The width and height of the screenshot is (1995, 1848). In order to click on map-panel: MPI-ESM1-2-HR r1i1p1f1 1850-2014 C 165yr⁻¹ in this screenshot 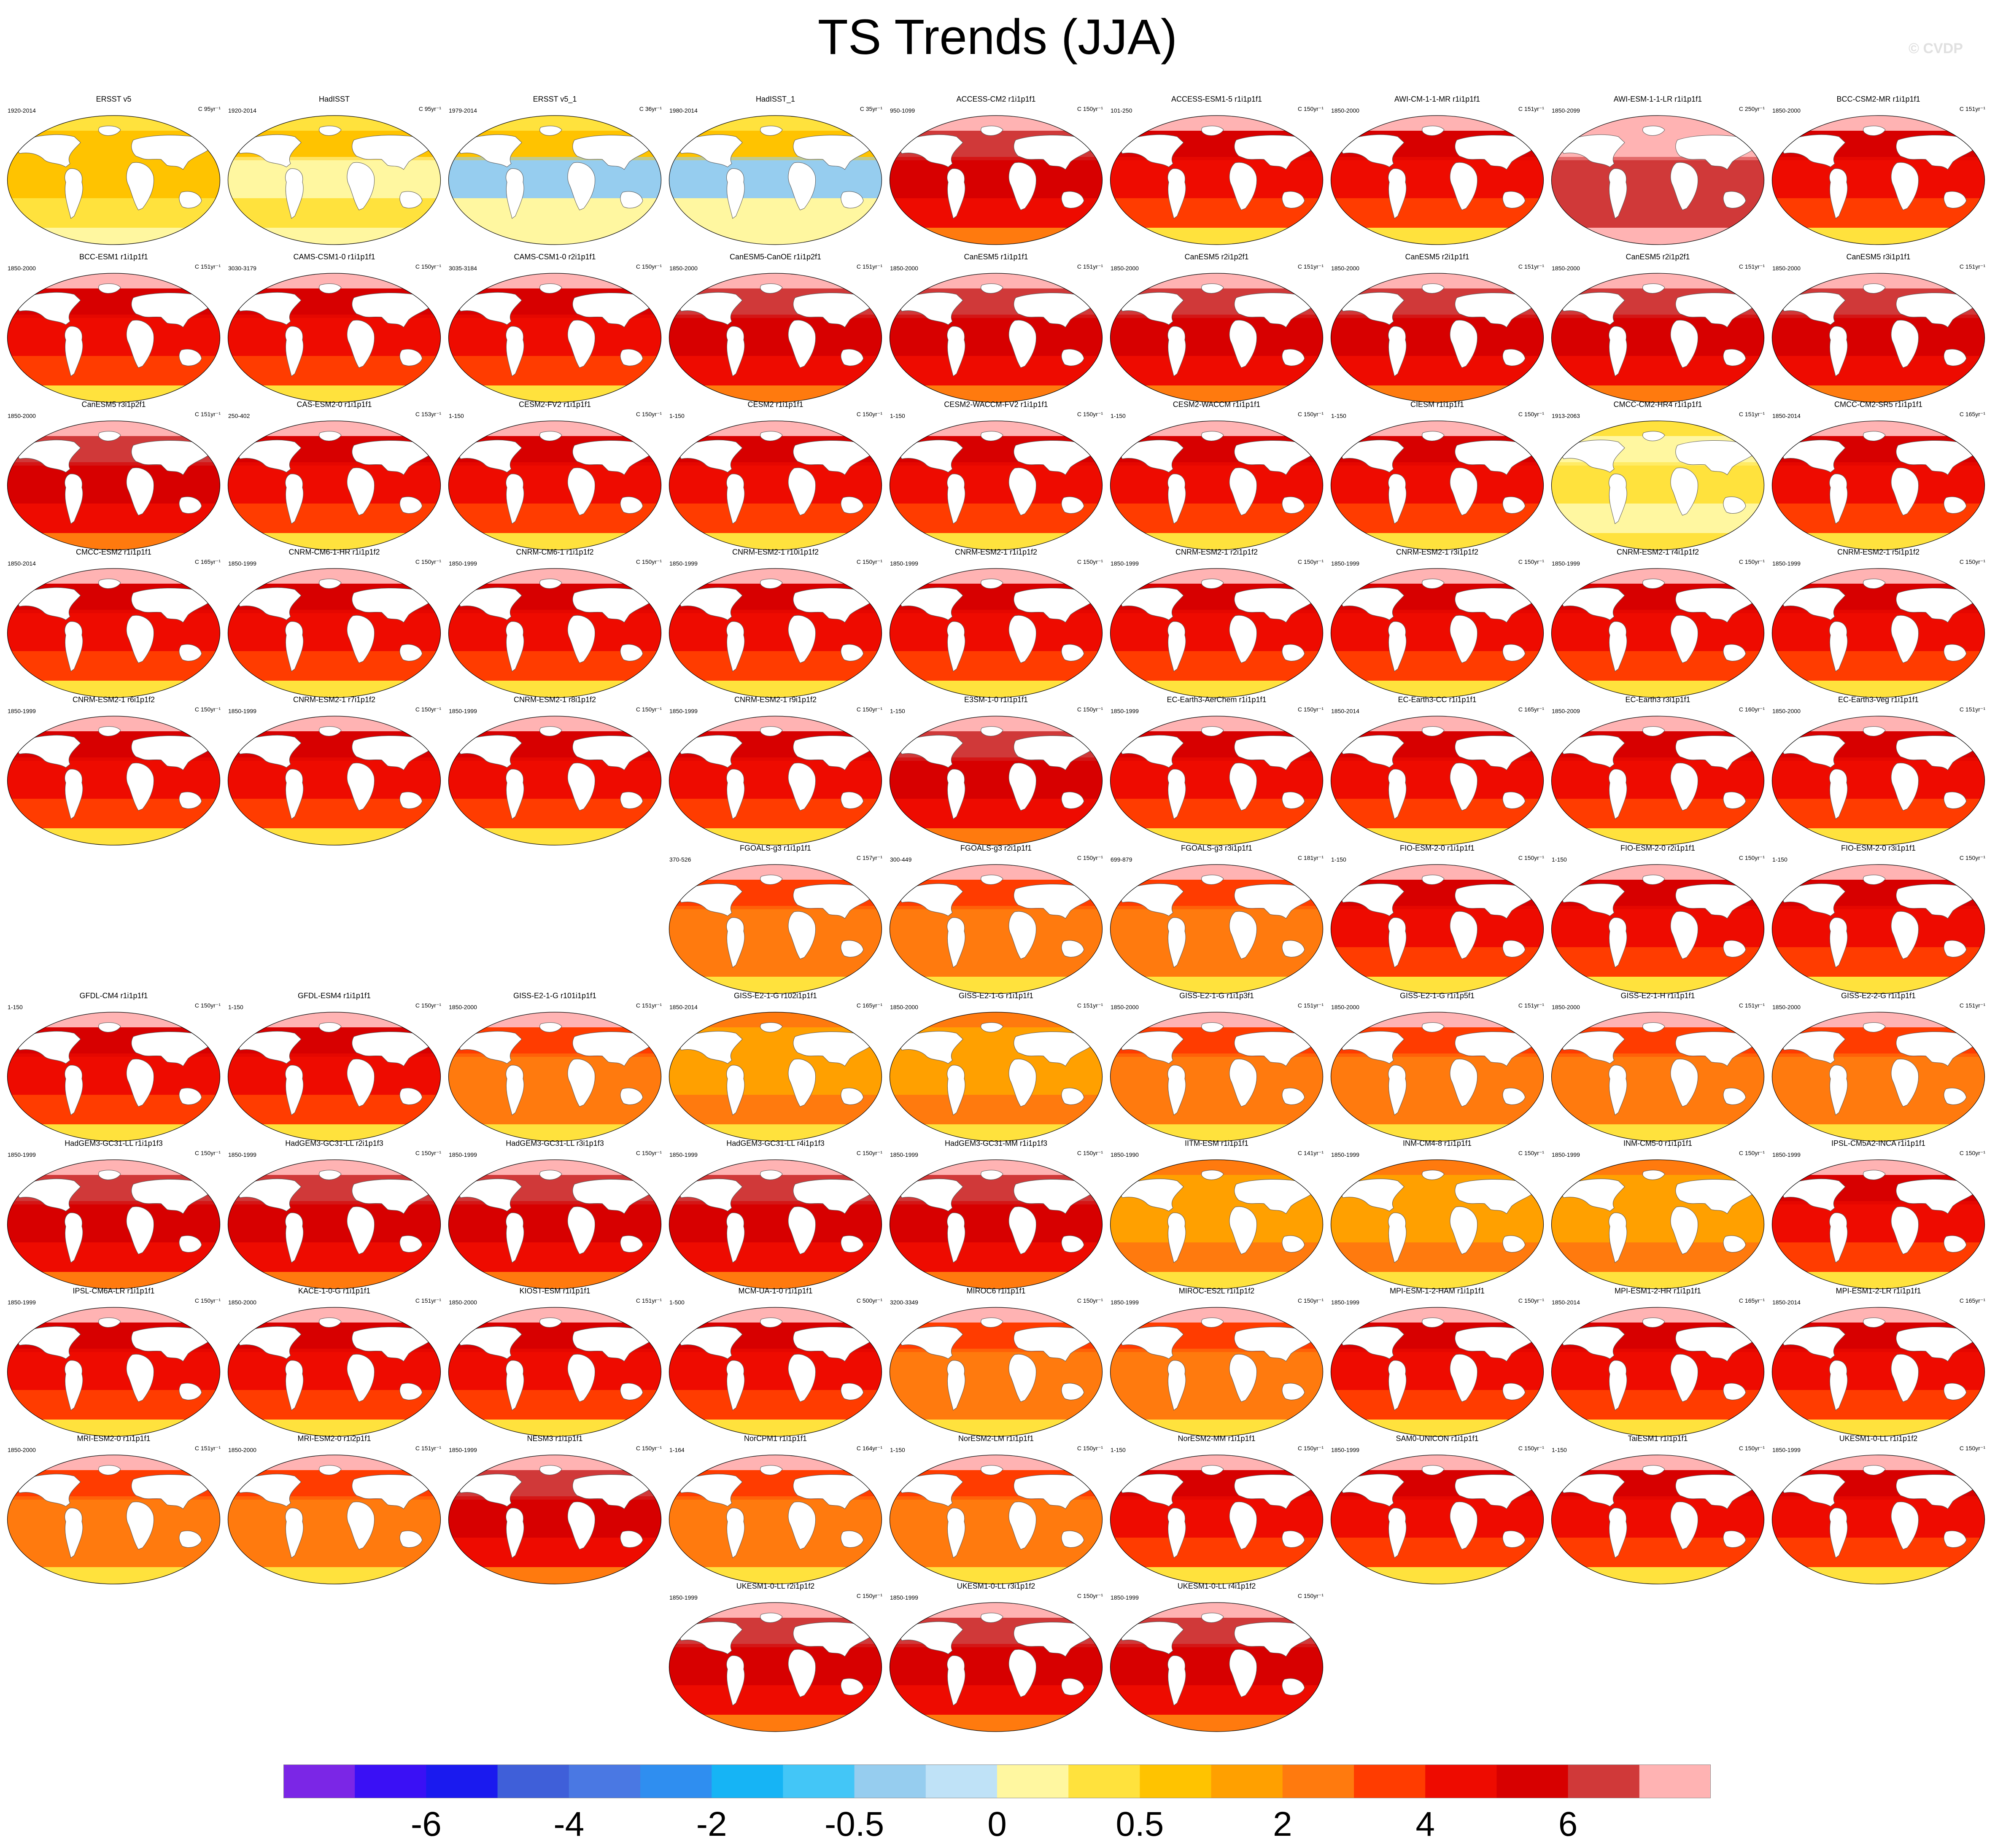, I will do `click(1658, 1364)`.